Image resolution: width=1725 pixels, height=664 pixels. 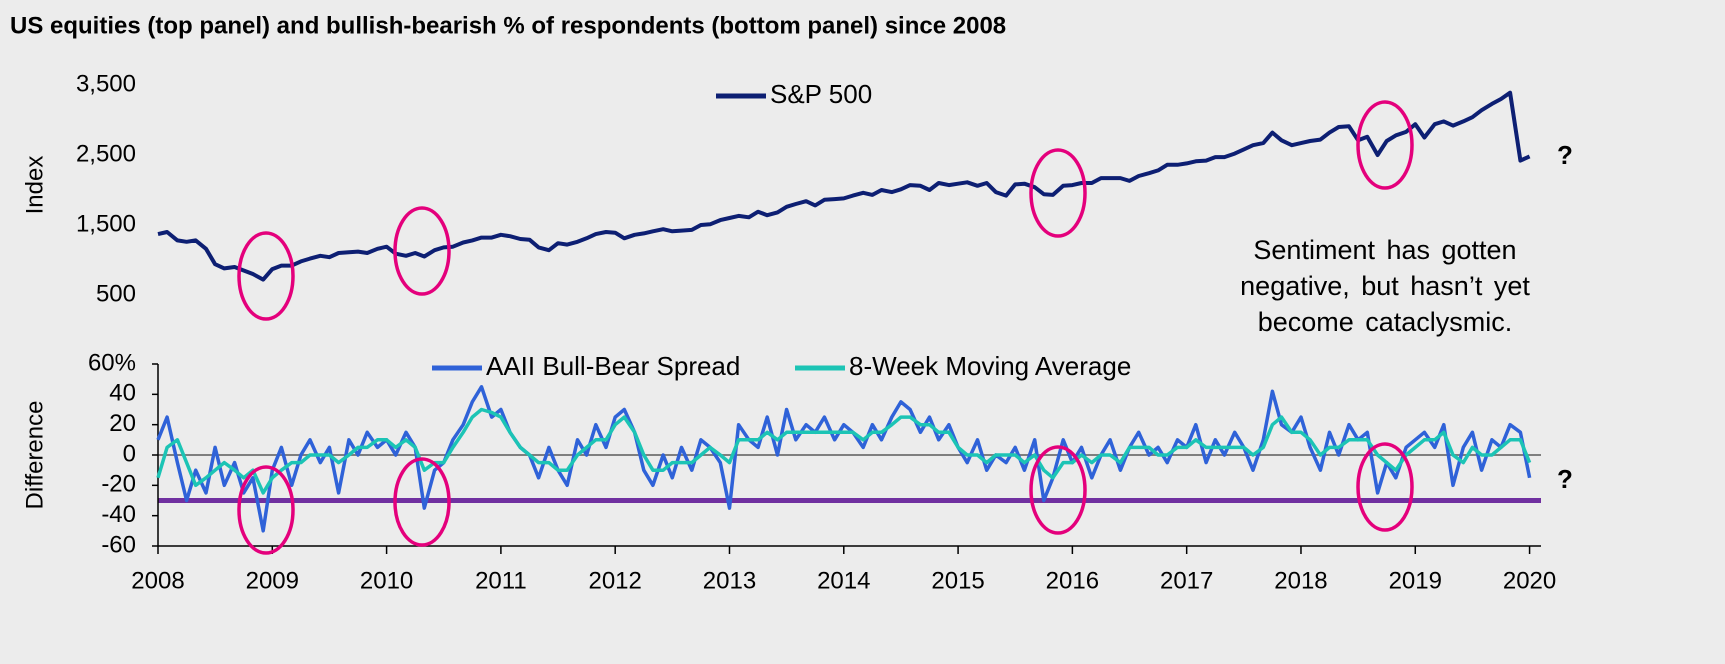 I want to click on x-tick-label: 2011, so click(x=501, y=580).